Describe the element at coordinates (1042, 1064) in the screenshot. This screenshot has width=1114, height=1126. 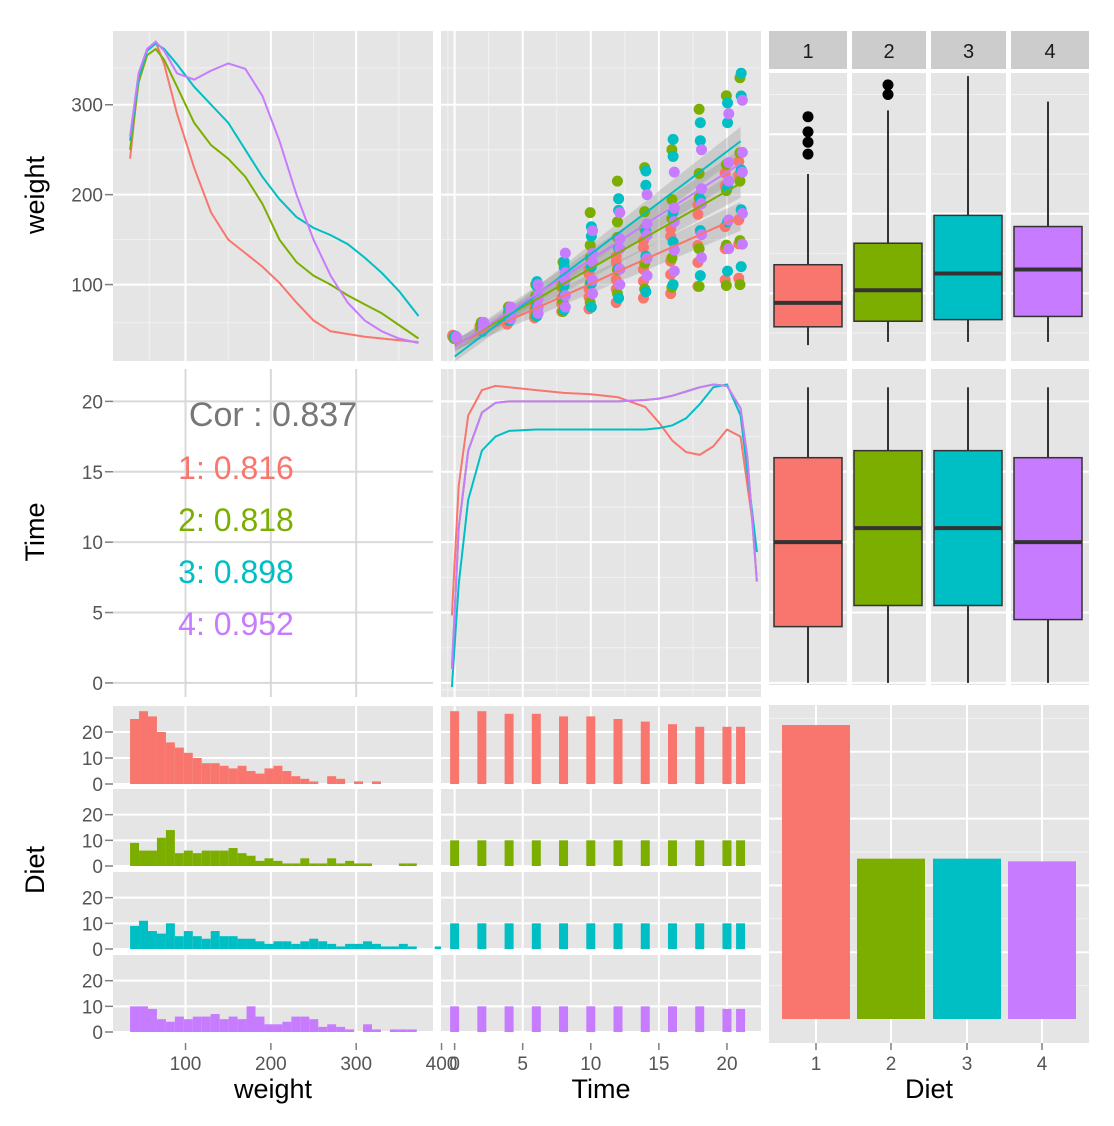
I see `x-tick-diet: 4` at that location.